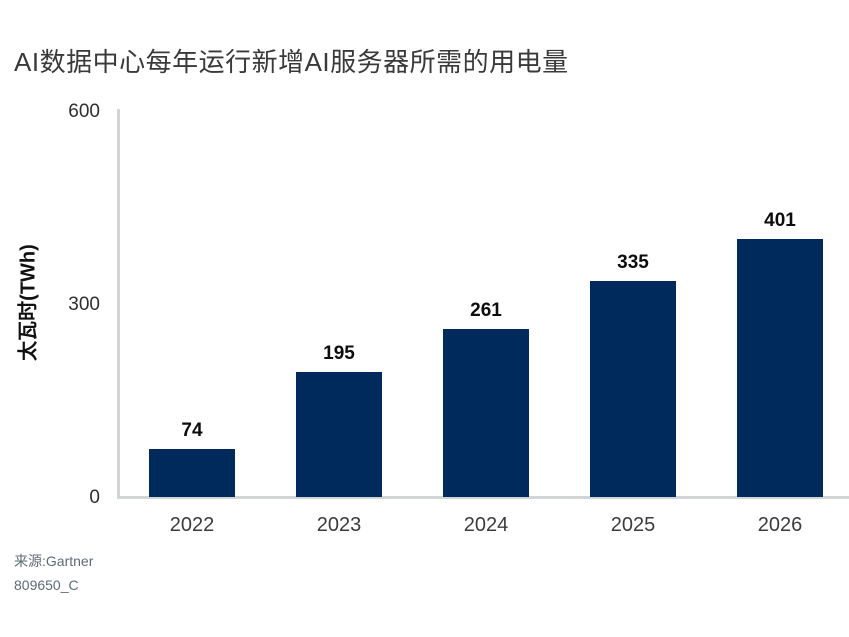  I want to click on bar-value-label-2023: 195, so click(339, 353).